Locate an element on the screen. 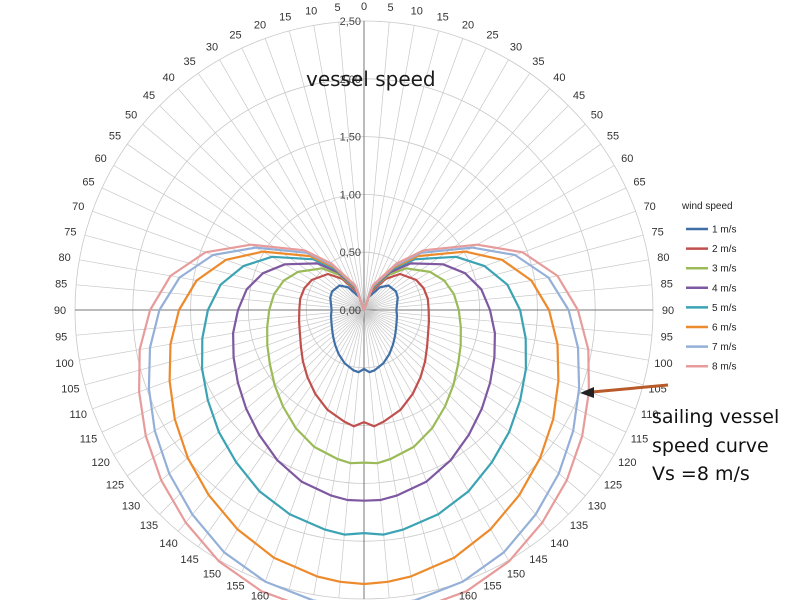  angle-tick-label: 160 is located at coordinates (468, 595).